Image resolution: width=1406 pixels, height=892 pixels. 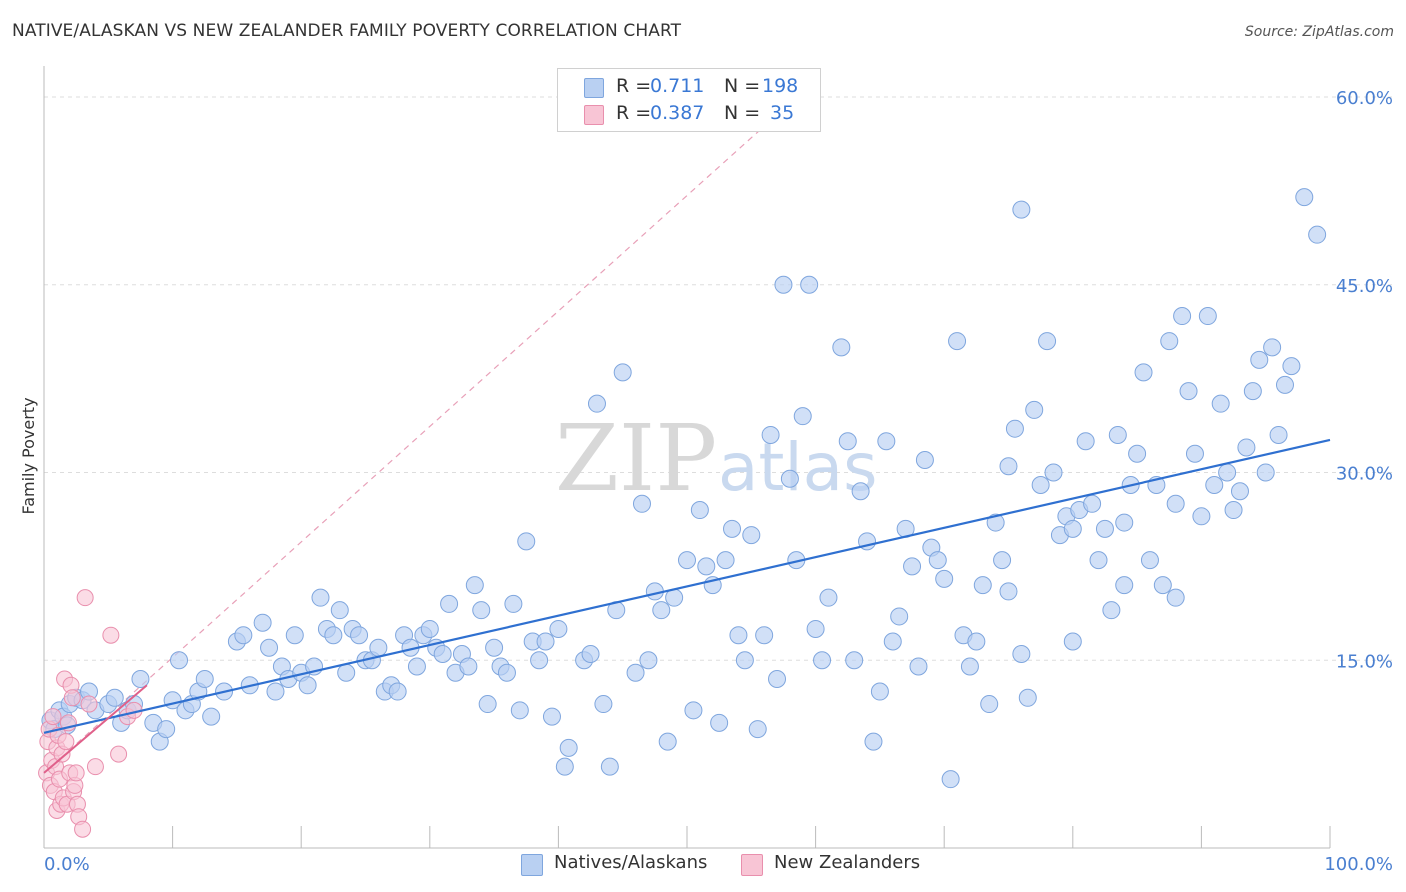 I want to click on y-tick-label: 60.0%, so click(x=1364, y=98).